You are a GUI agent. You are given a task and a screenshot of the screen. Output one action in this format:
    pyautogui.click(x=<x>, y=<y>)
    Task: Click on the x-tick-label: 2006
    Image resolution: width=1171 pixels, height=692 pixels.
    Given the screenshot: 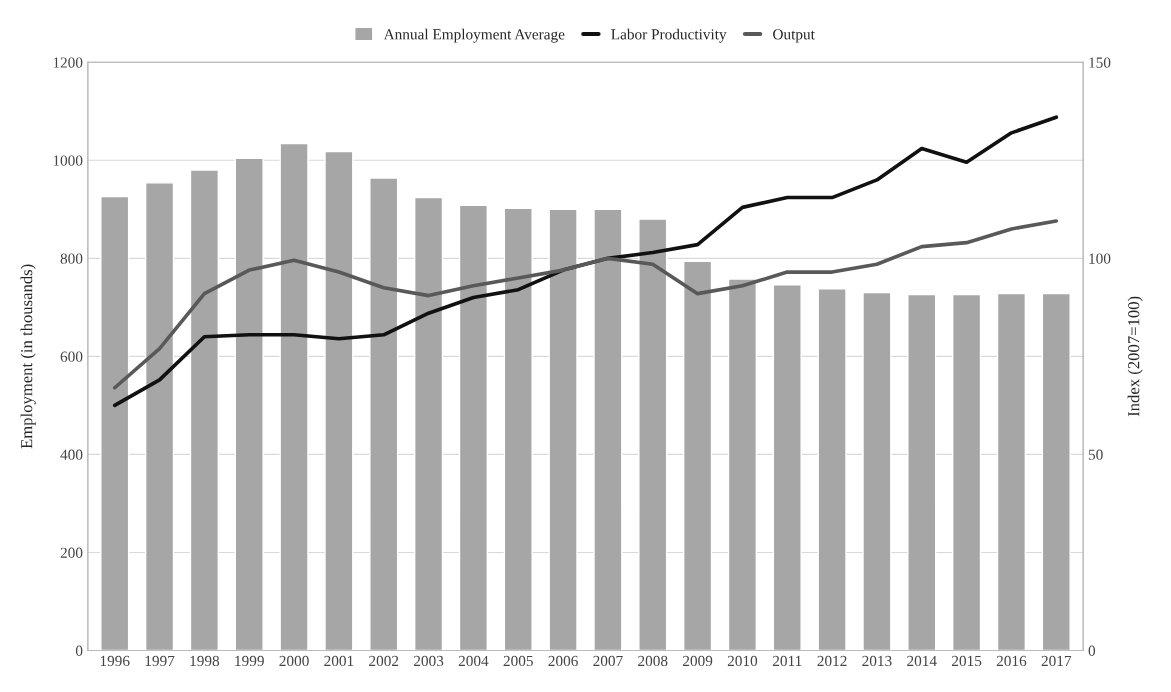 What is the action you would take?
    pyautogui.click(x=563, y=661)
    